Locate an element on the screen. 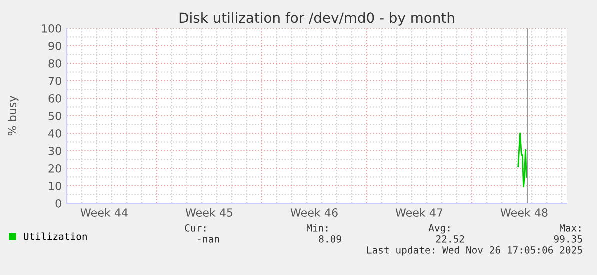  text: Avg: is located at coordinates (439, 229).